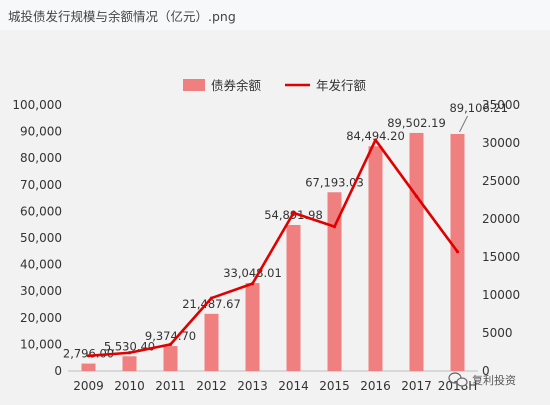 The width and height of the screenshot is (550, 405). I want to click on image-title-bar: 城投债发行规模与余额情况（亿元）.png, so click(275, 15).